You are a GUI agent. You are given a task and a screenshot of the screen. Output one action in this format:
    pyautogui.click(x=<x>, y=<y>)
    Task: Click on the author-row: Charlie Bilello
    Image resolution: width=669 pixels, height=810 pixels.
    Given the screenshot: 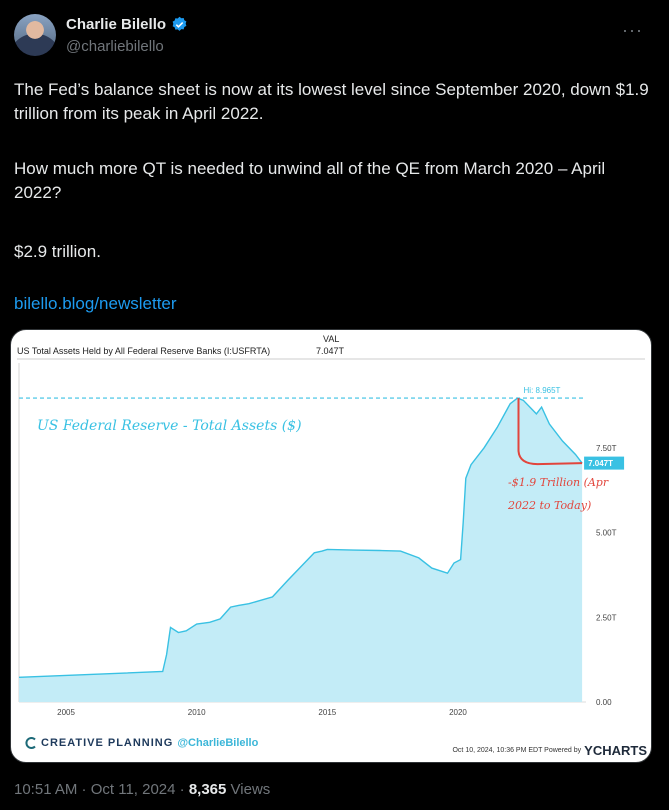 What is the action you would take?
    pyautogui.click(x=127, y=24)
    